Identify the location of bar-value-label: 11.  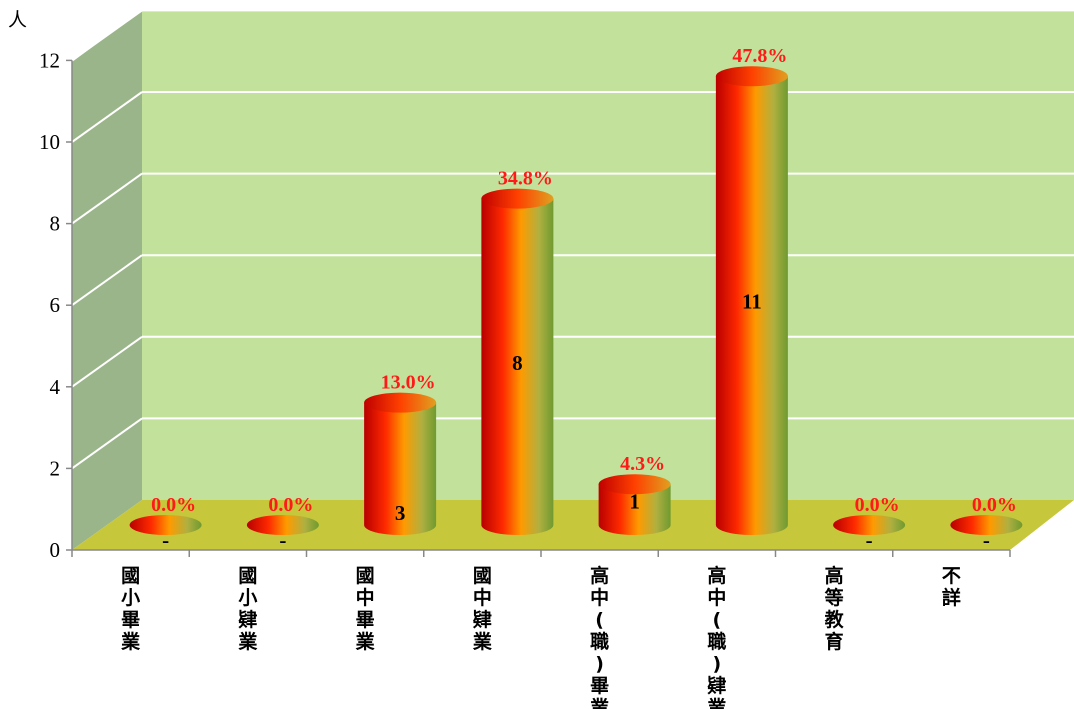
(752, 302).